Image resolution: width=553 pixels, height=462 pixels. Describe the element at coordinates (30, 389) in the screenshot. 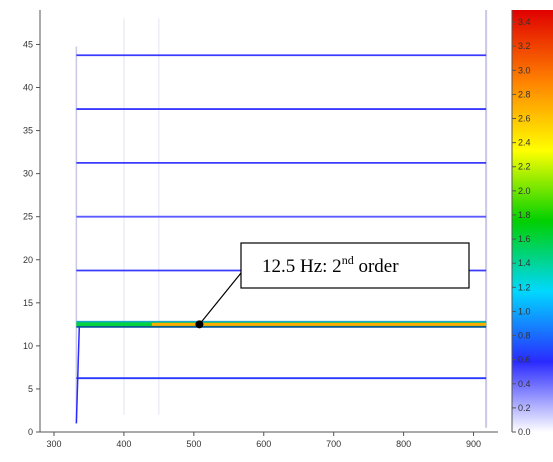

I see `y-tick-label: 5` at that location.